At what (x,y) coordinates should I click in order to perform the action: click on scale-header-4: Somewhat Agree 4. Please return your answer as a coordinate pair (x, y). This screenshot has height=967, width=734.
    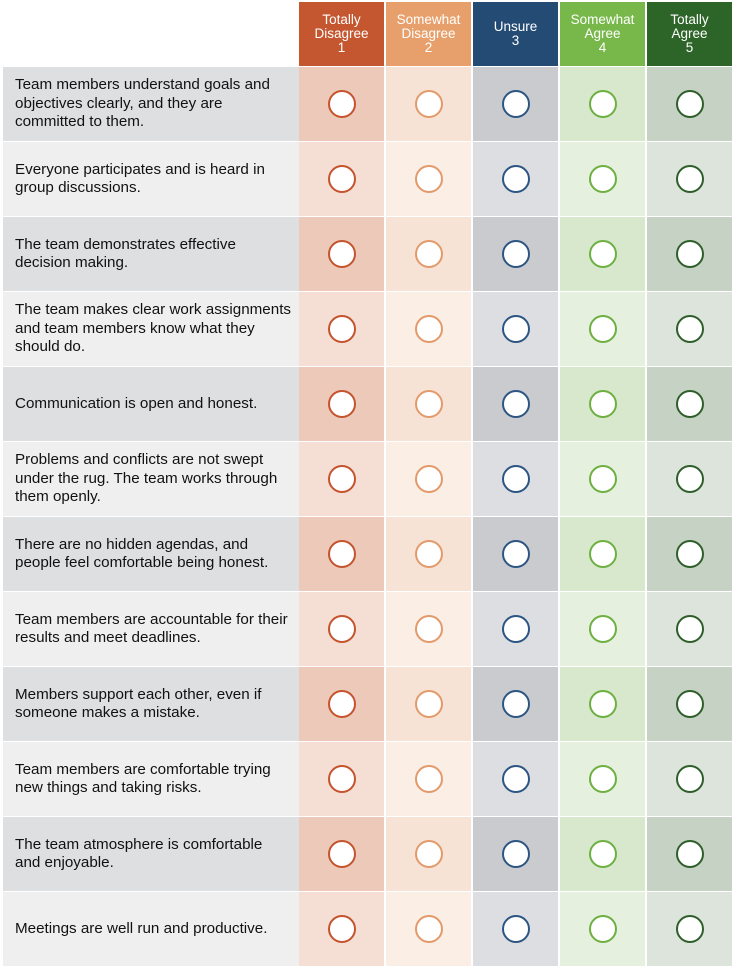
    Looking at the image, I should click on (602, 34).